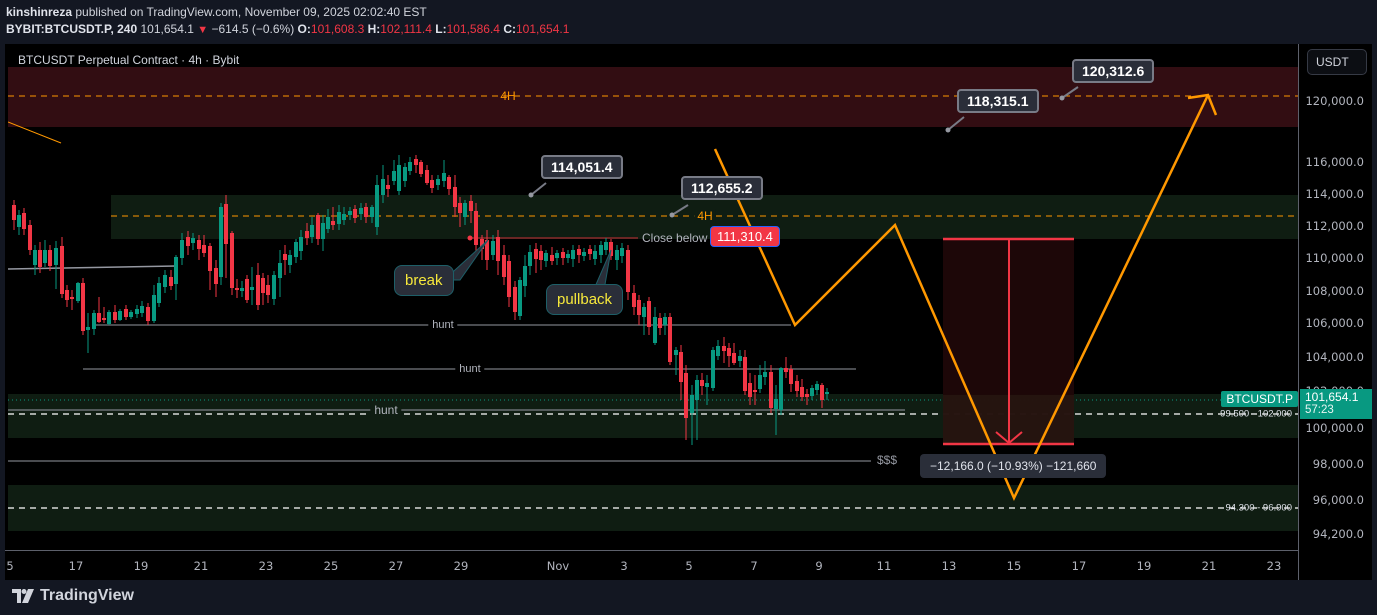 The height and width of the screenshot is (615, 1377). What do you see at coordinates (754, 566) in the screenshot?
I see `date-tick: 7` at bounding box center [754, 566].